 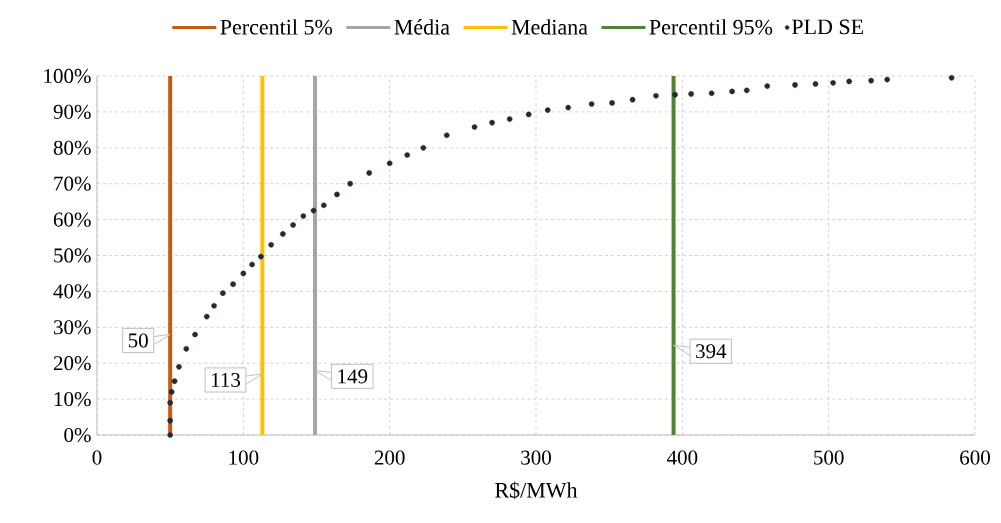 I want to click on legend-label: Percentil 5%, so click(x=276, y=27).